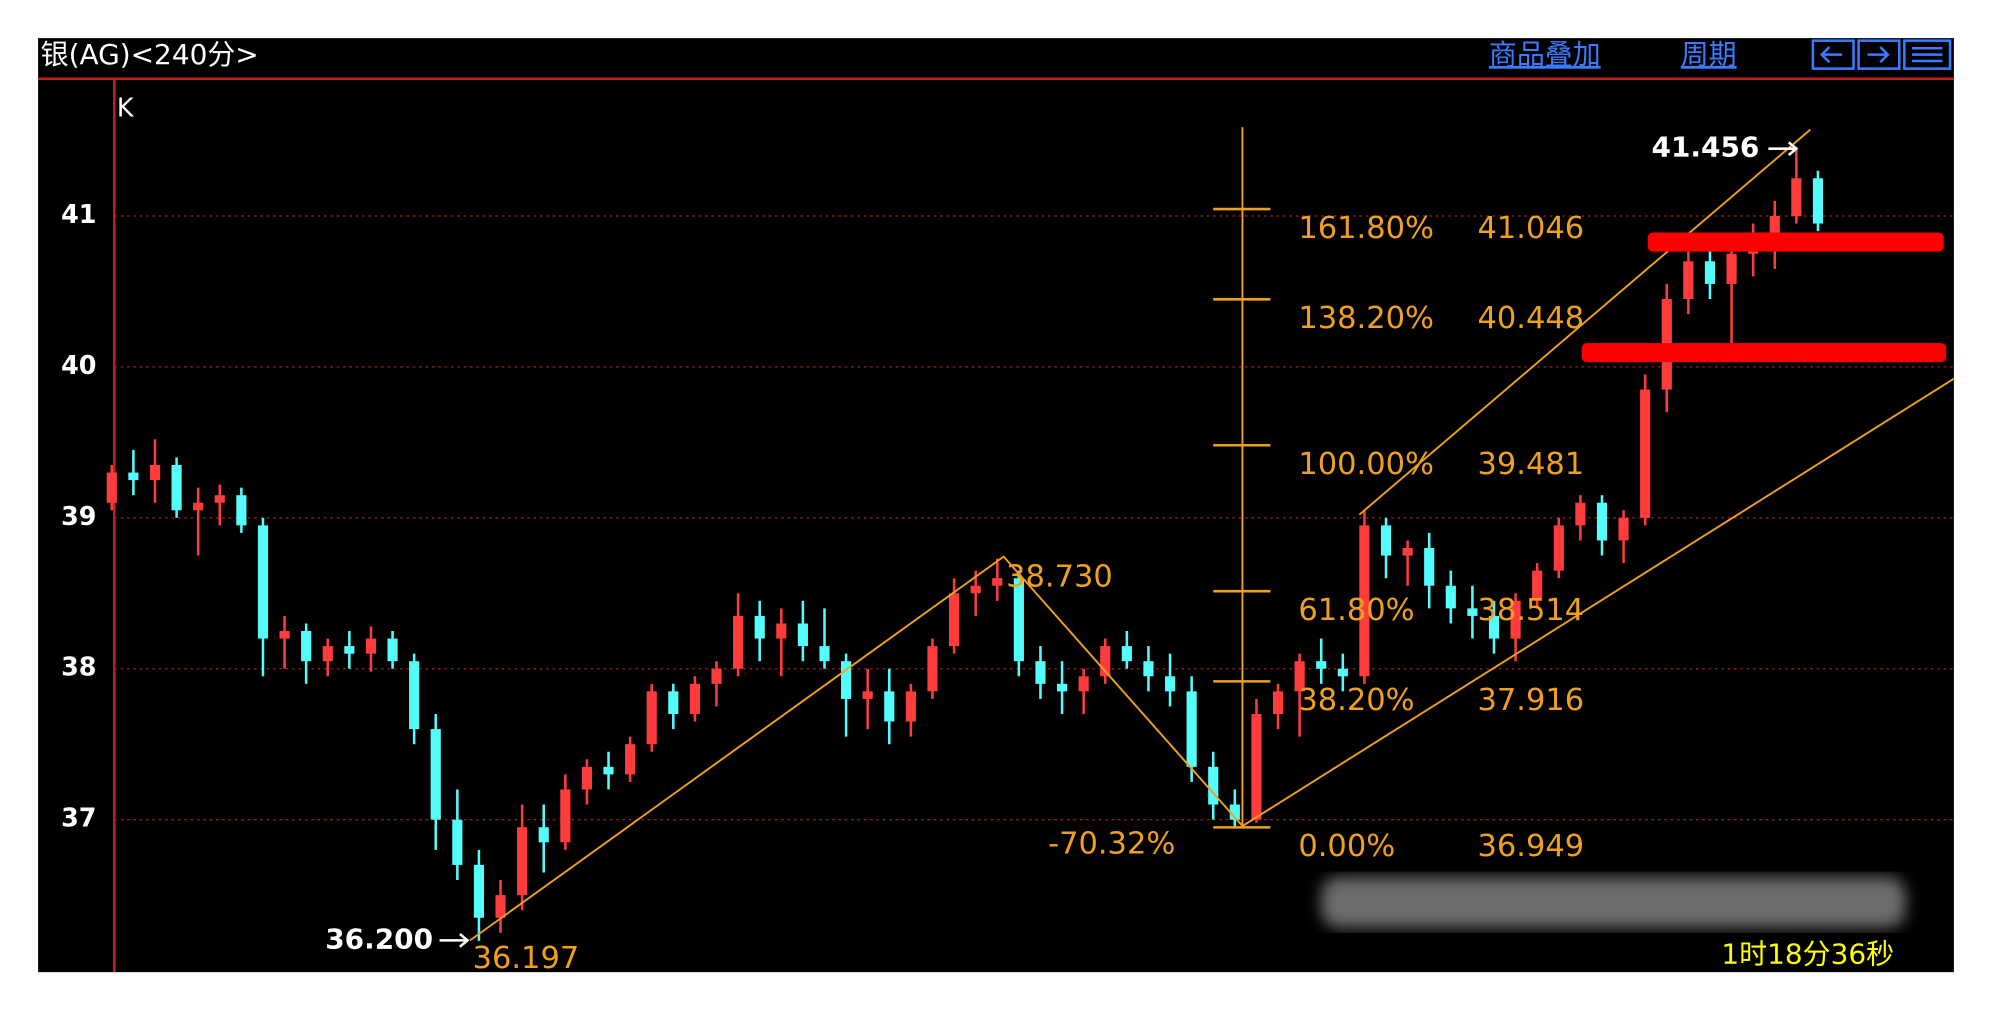 The image size is (1992, 1009). Describe the element at coordinates (1530, 464) in the screenshot. I see `fib-price: 39.481` at that location.